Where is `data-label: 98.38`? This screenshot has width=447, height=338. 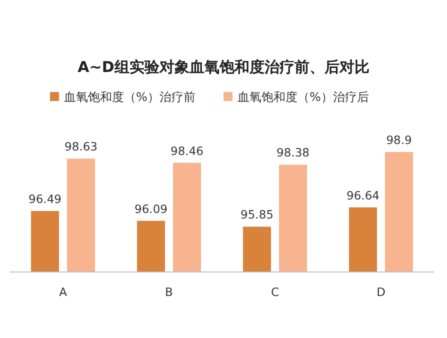 data-label: 98.38 is located at coordinates (293, 153).